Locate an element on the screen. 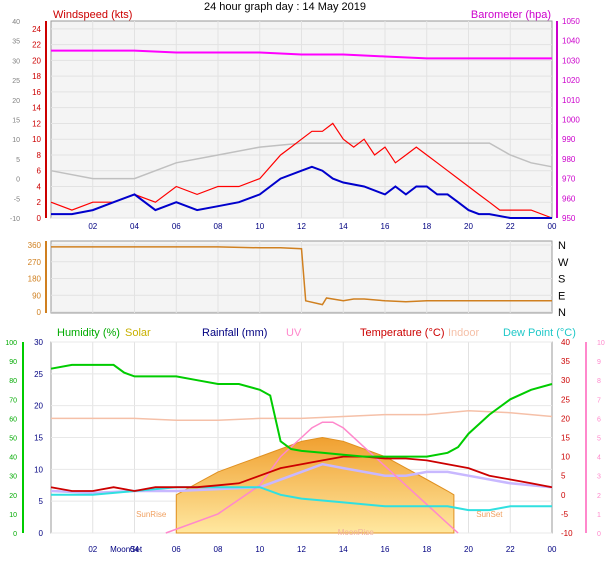 This screenshot has width=608, height=566. p3-temp-tick-10: 40 is located at coordinates (565, 342).